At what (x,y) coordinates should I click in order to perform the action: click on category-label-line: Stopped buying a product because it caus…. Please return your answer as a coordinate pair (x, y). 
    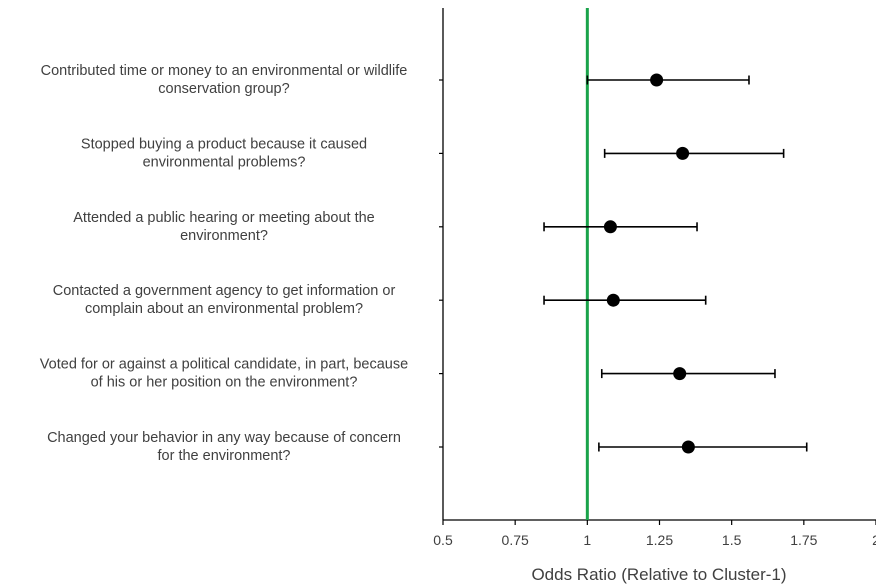
    Looking at the image, I should click on (224, 144).